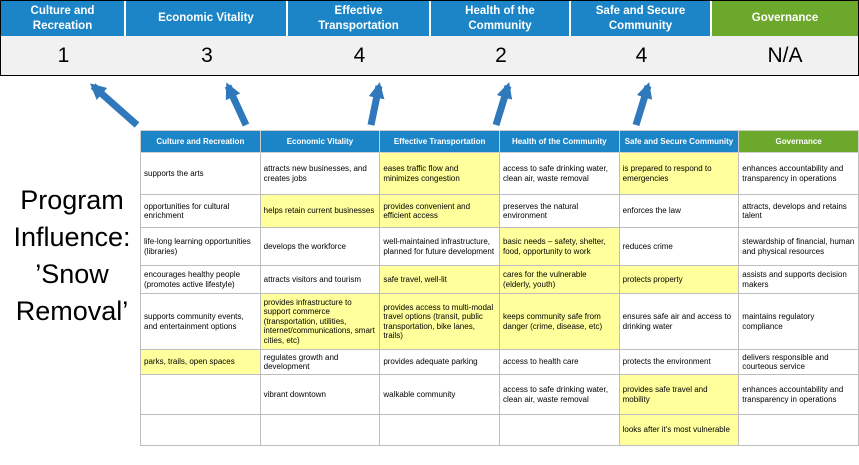 The image size is (859, 465). I want to click on matrix-header-2: Effective Transportation, so click(439, 141).